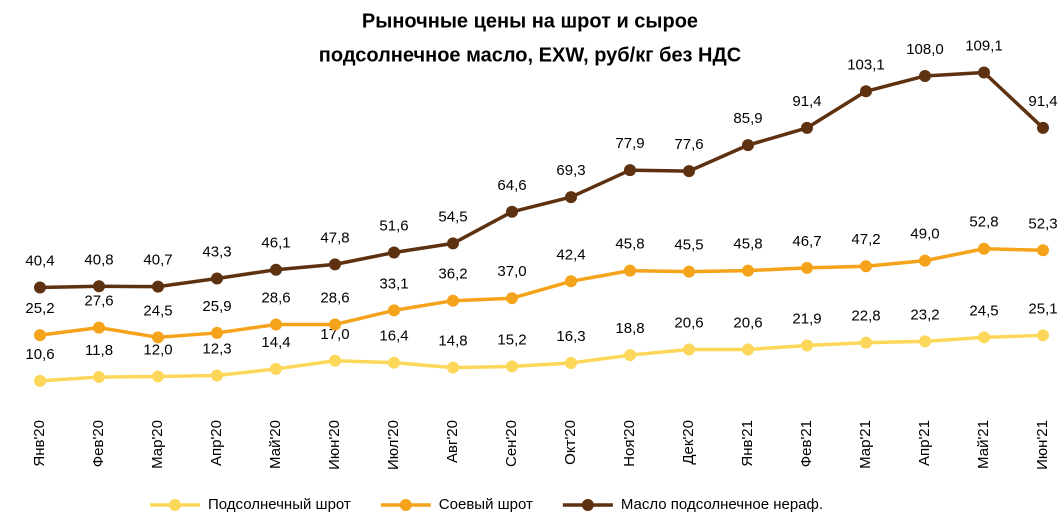 The image size is (1063, 516). I want to click on data-label: 108,0, so click(925, 49).